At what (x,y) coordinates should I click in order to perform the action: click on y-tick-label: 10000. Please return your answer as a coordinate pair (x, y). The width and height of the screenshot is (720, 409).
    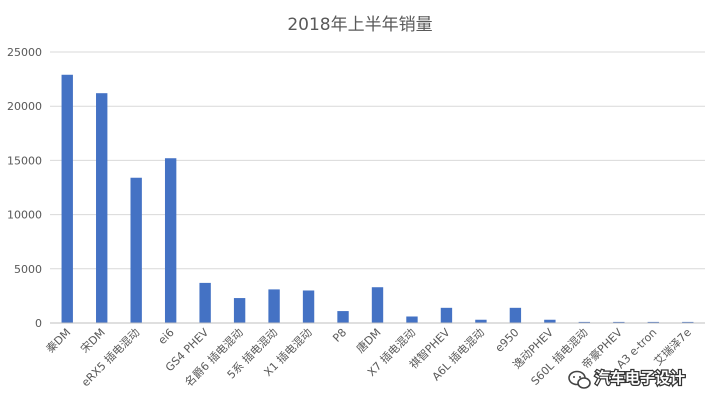
    Looking at the image, I should click on (24, 215).